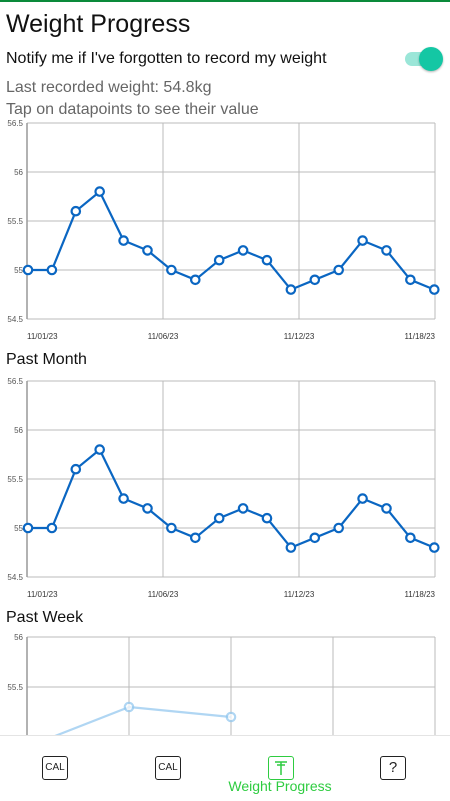 Image resolution: width=450 pixels, height=801 pixels. I want to click on weight-progress-glyph, so click(281, 768).